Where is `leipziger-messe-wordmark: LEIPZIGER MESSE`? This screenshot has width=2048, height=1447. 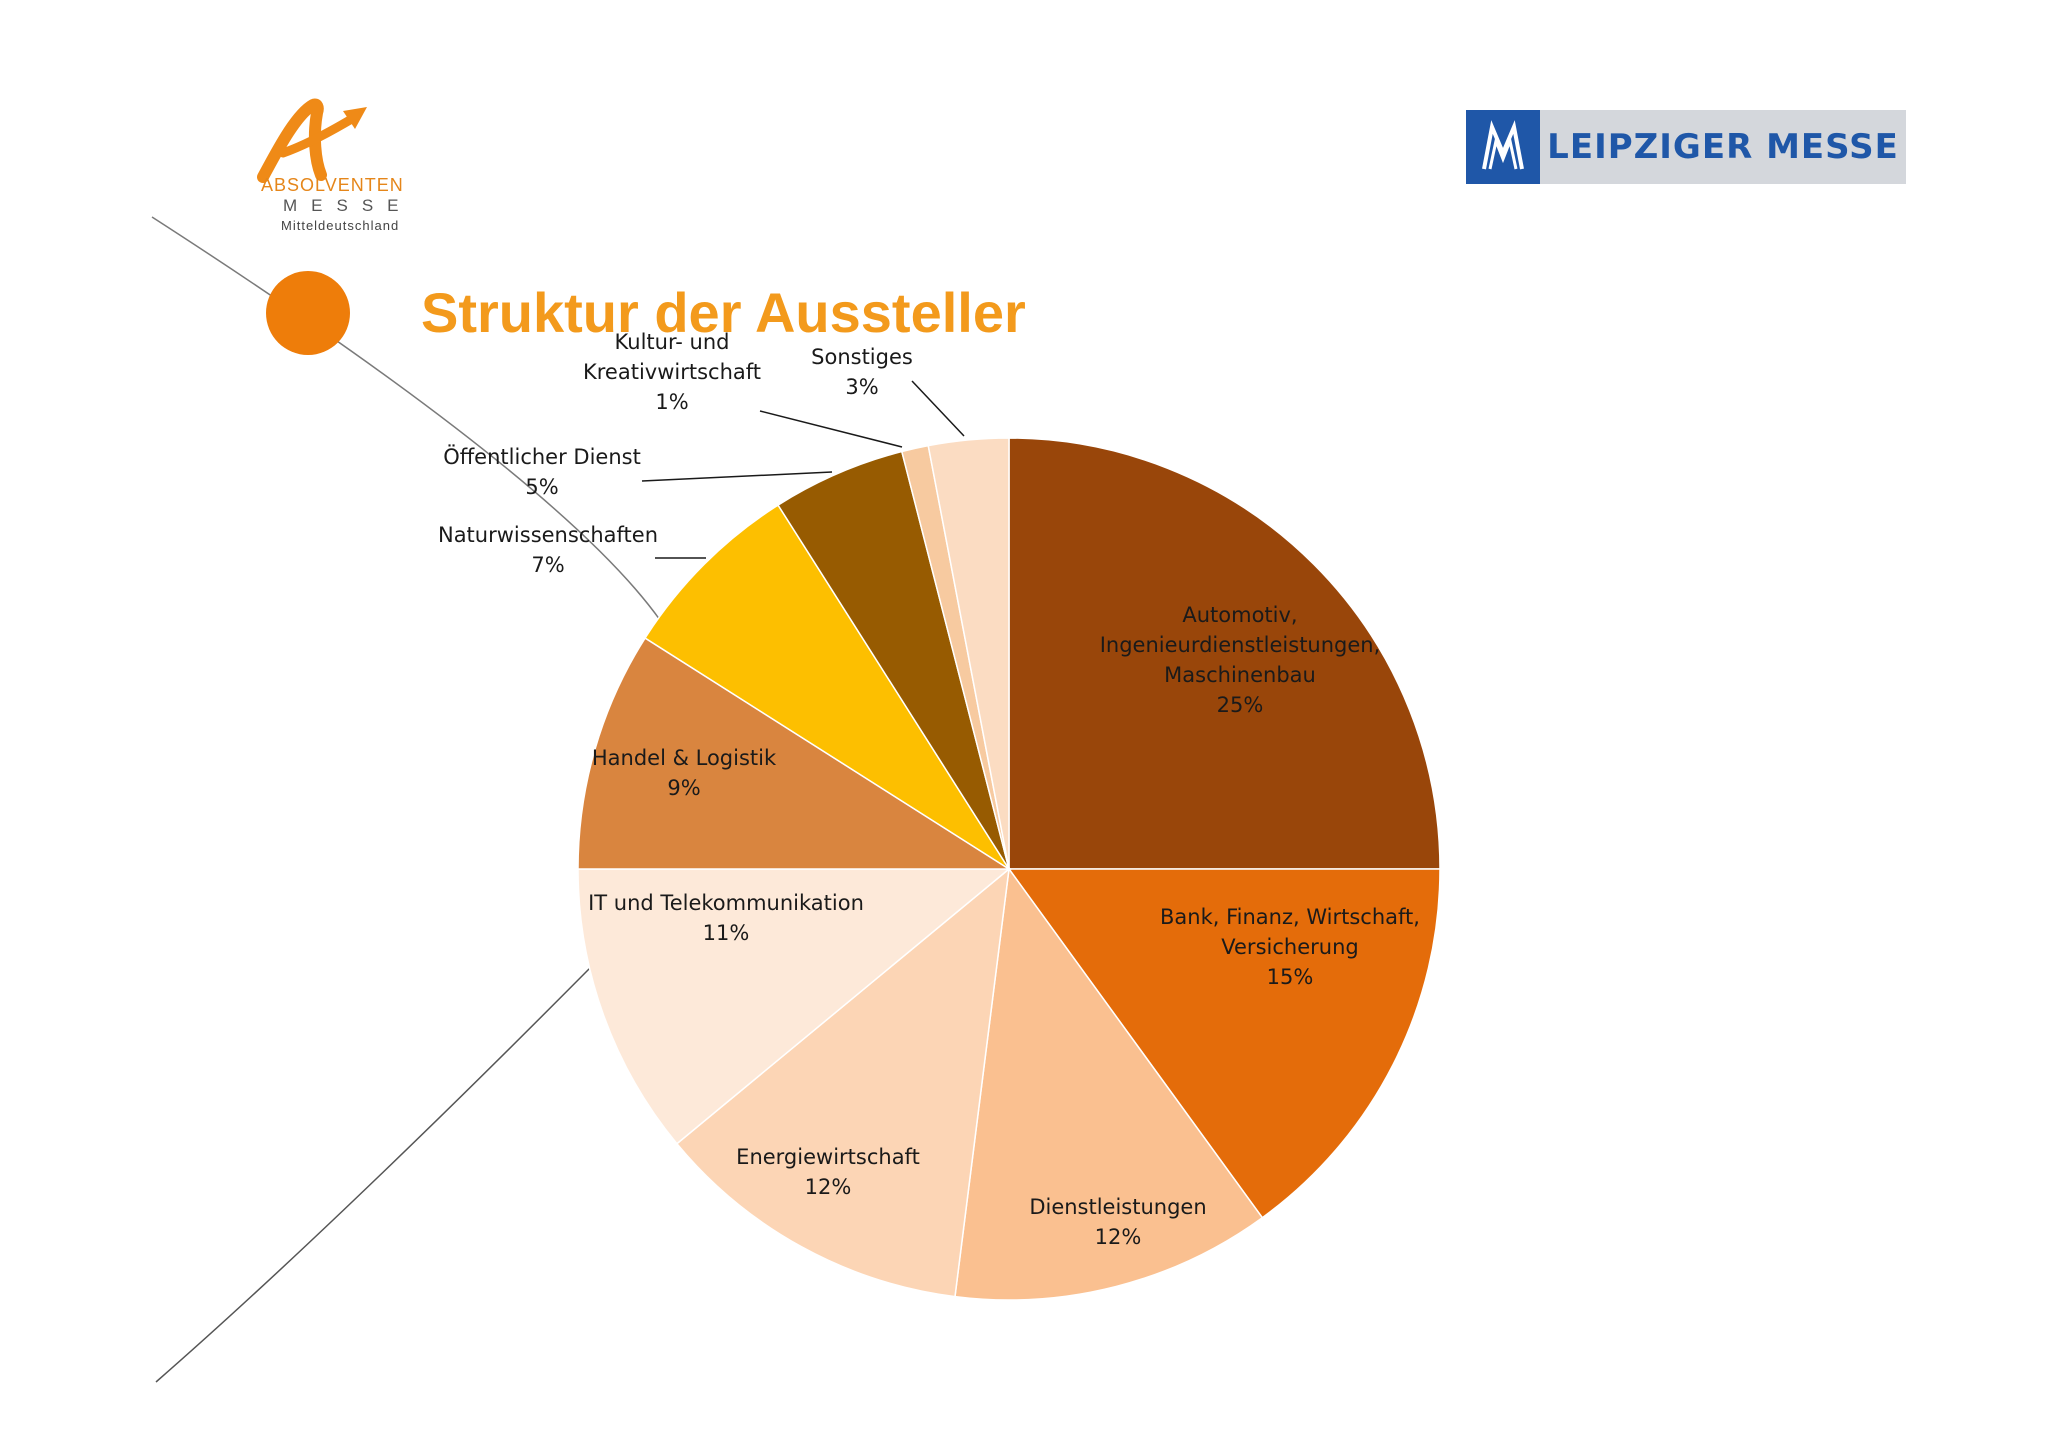 leipziger-messe-wordmark: LEIPZIGER MESSE is located at coordinates (1723, 147).